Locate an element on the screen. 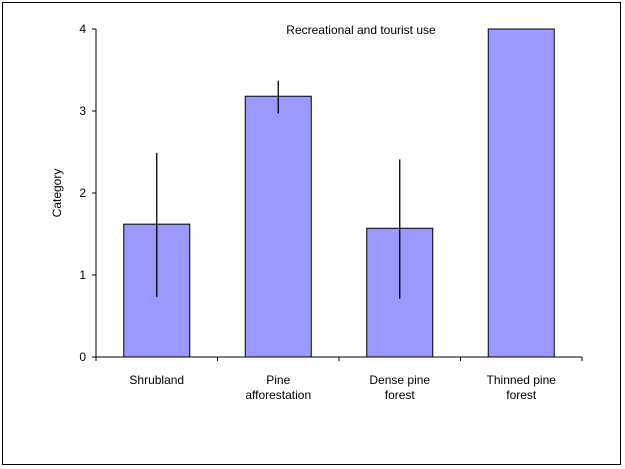  y-tick-label-2: 2 is located at coordinates (82, 193).